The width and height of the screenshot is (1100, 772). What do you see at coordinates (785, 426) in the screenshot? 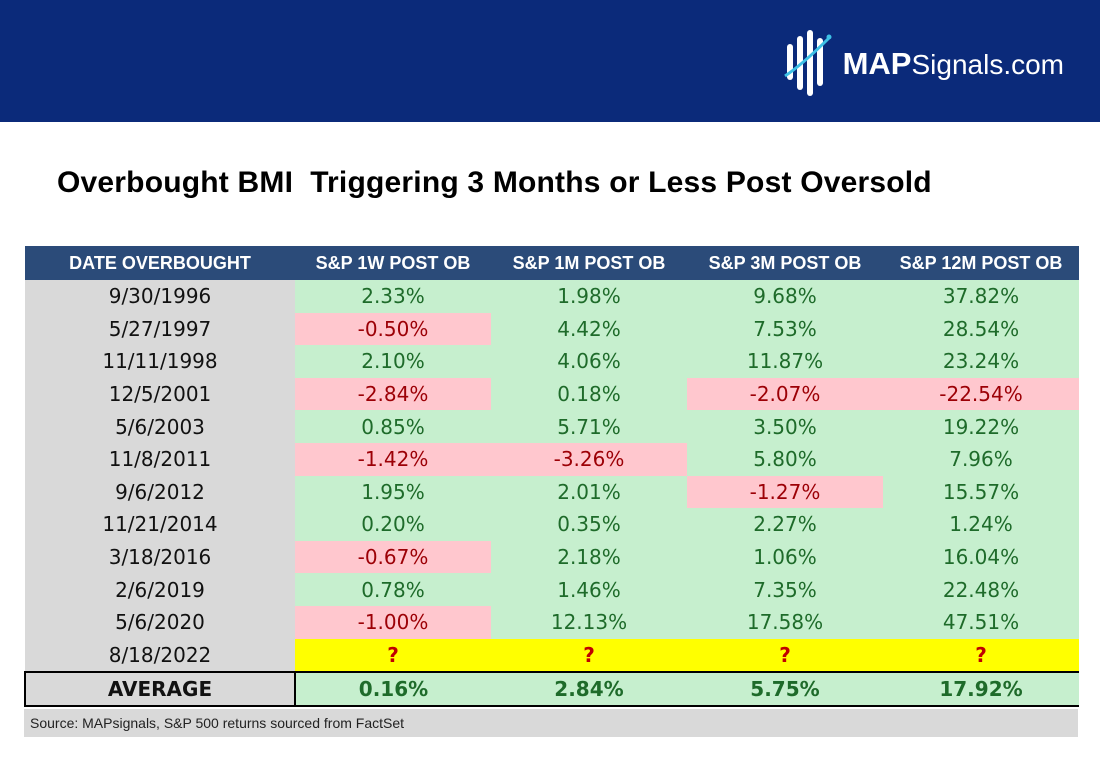
I see `return-cell: 3.50%` at bounding box center [785, 426].